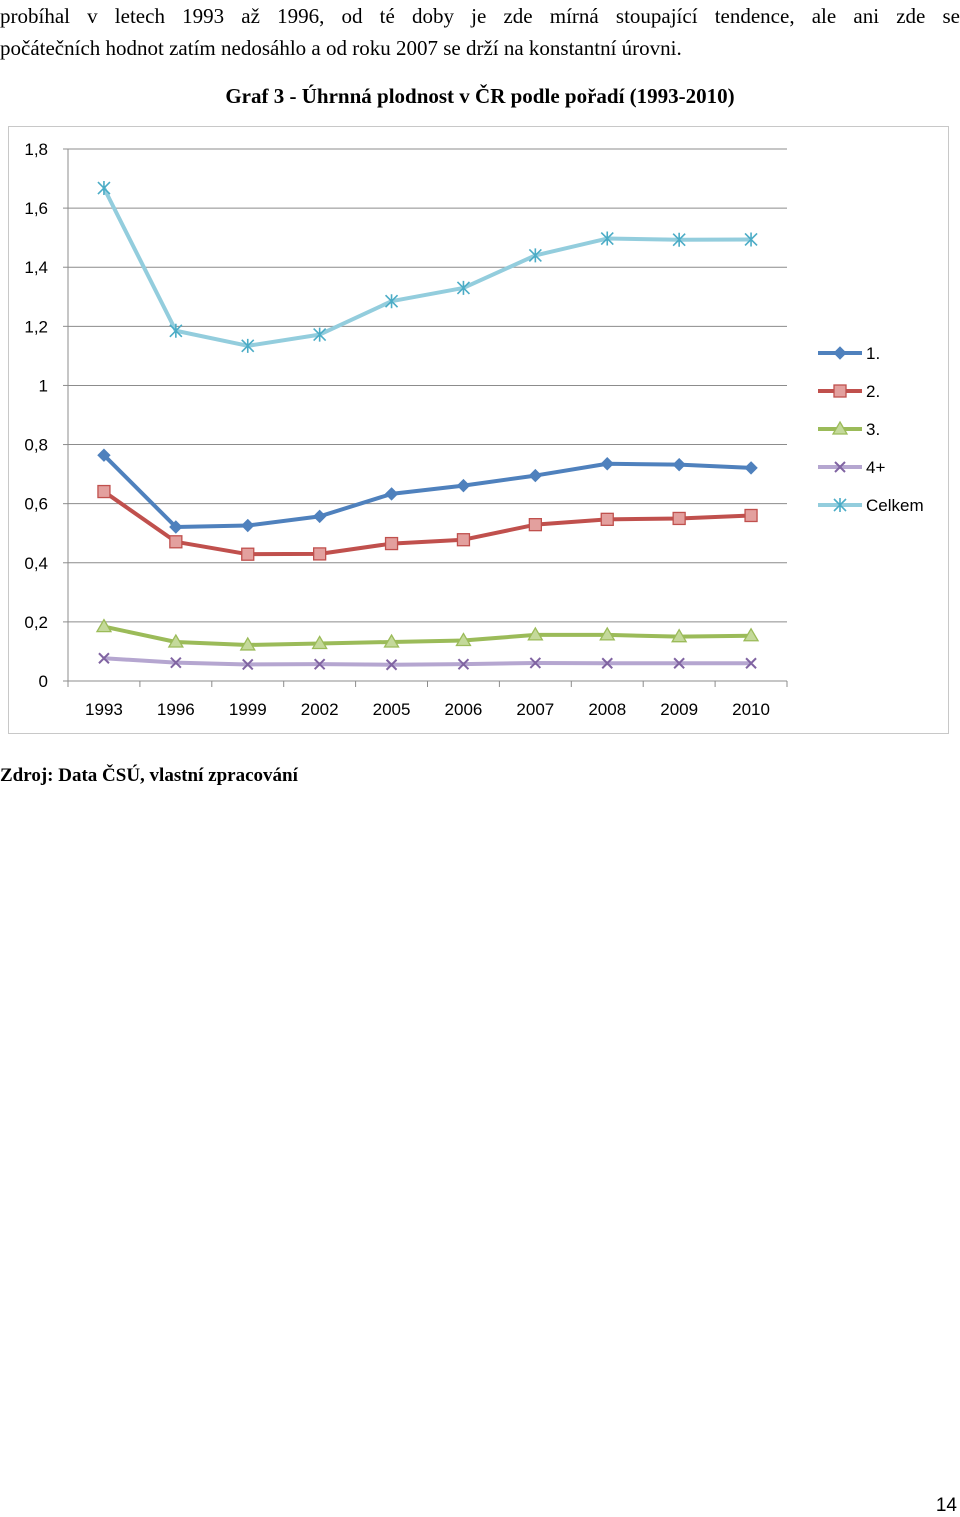 Image resolution: width=960 pixels, height=1517 pixels. Describe the element at coordinates (851, 467) in the screenshot. I see `legend-item: 4+` at that location.